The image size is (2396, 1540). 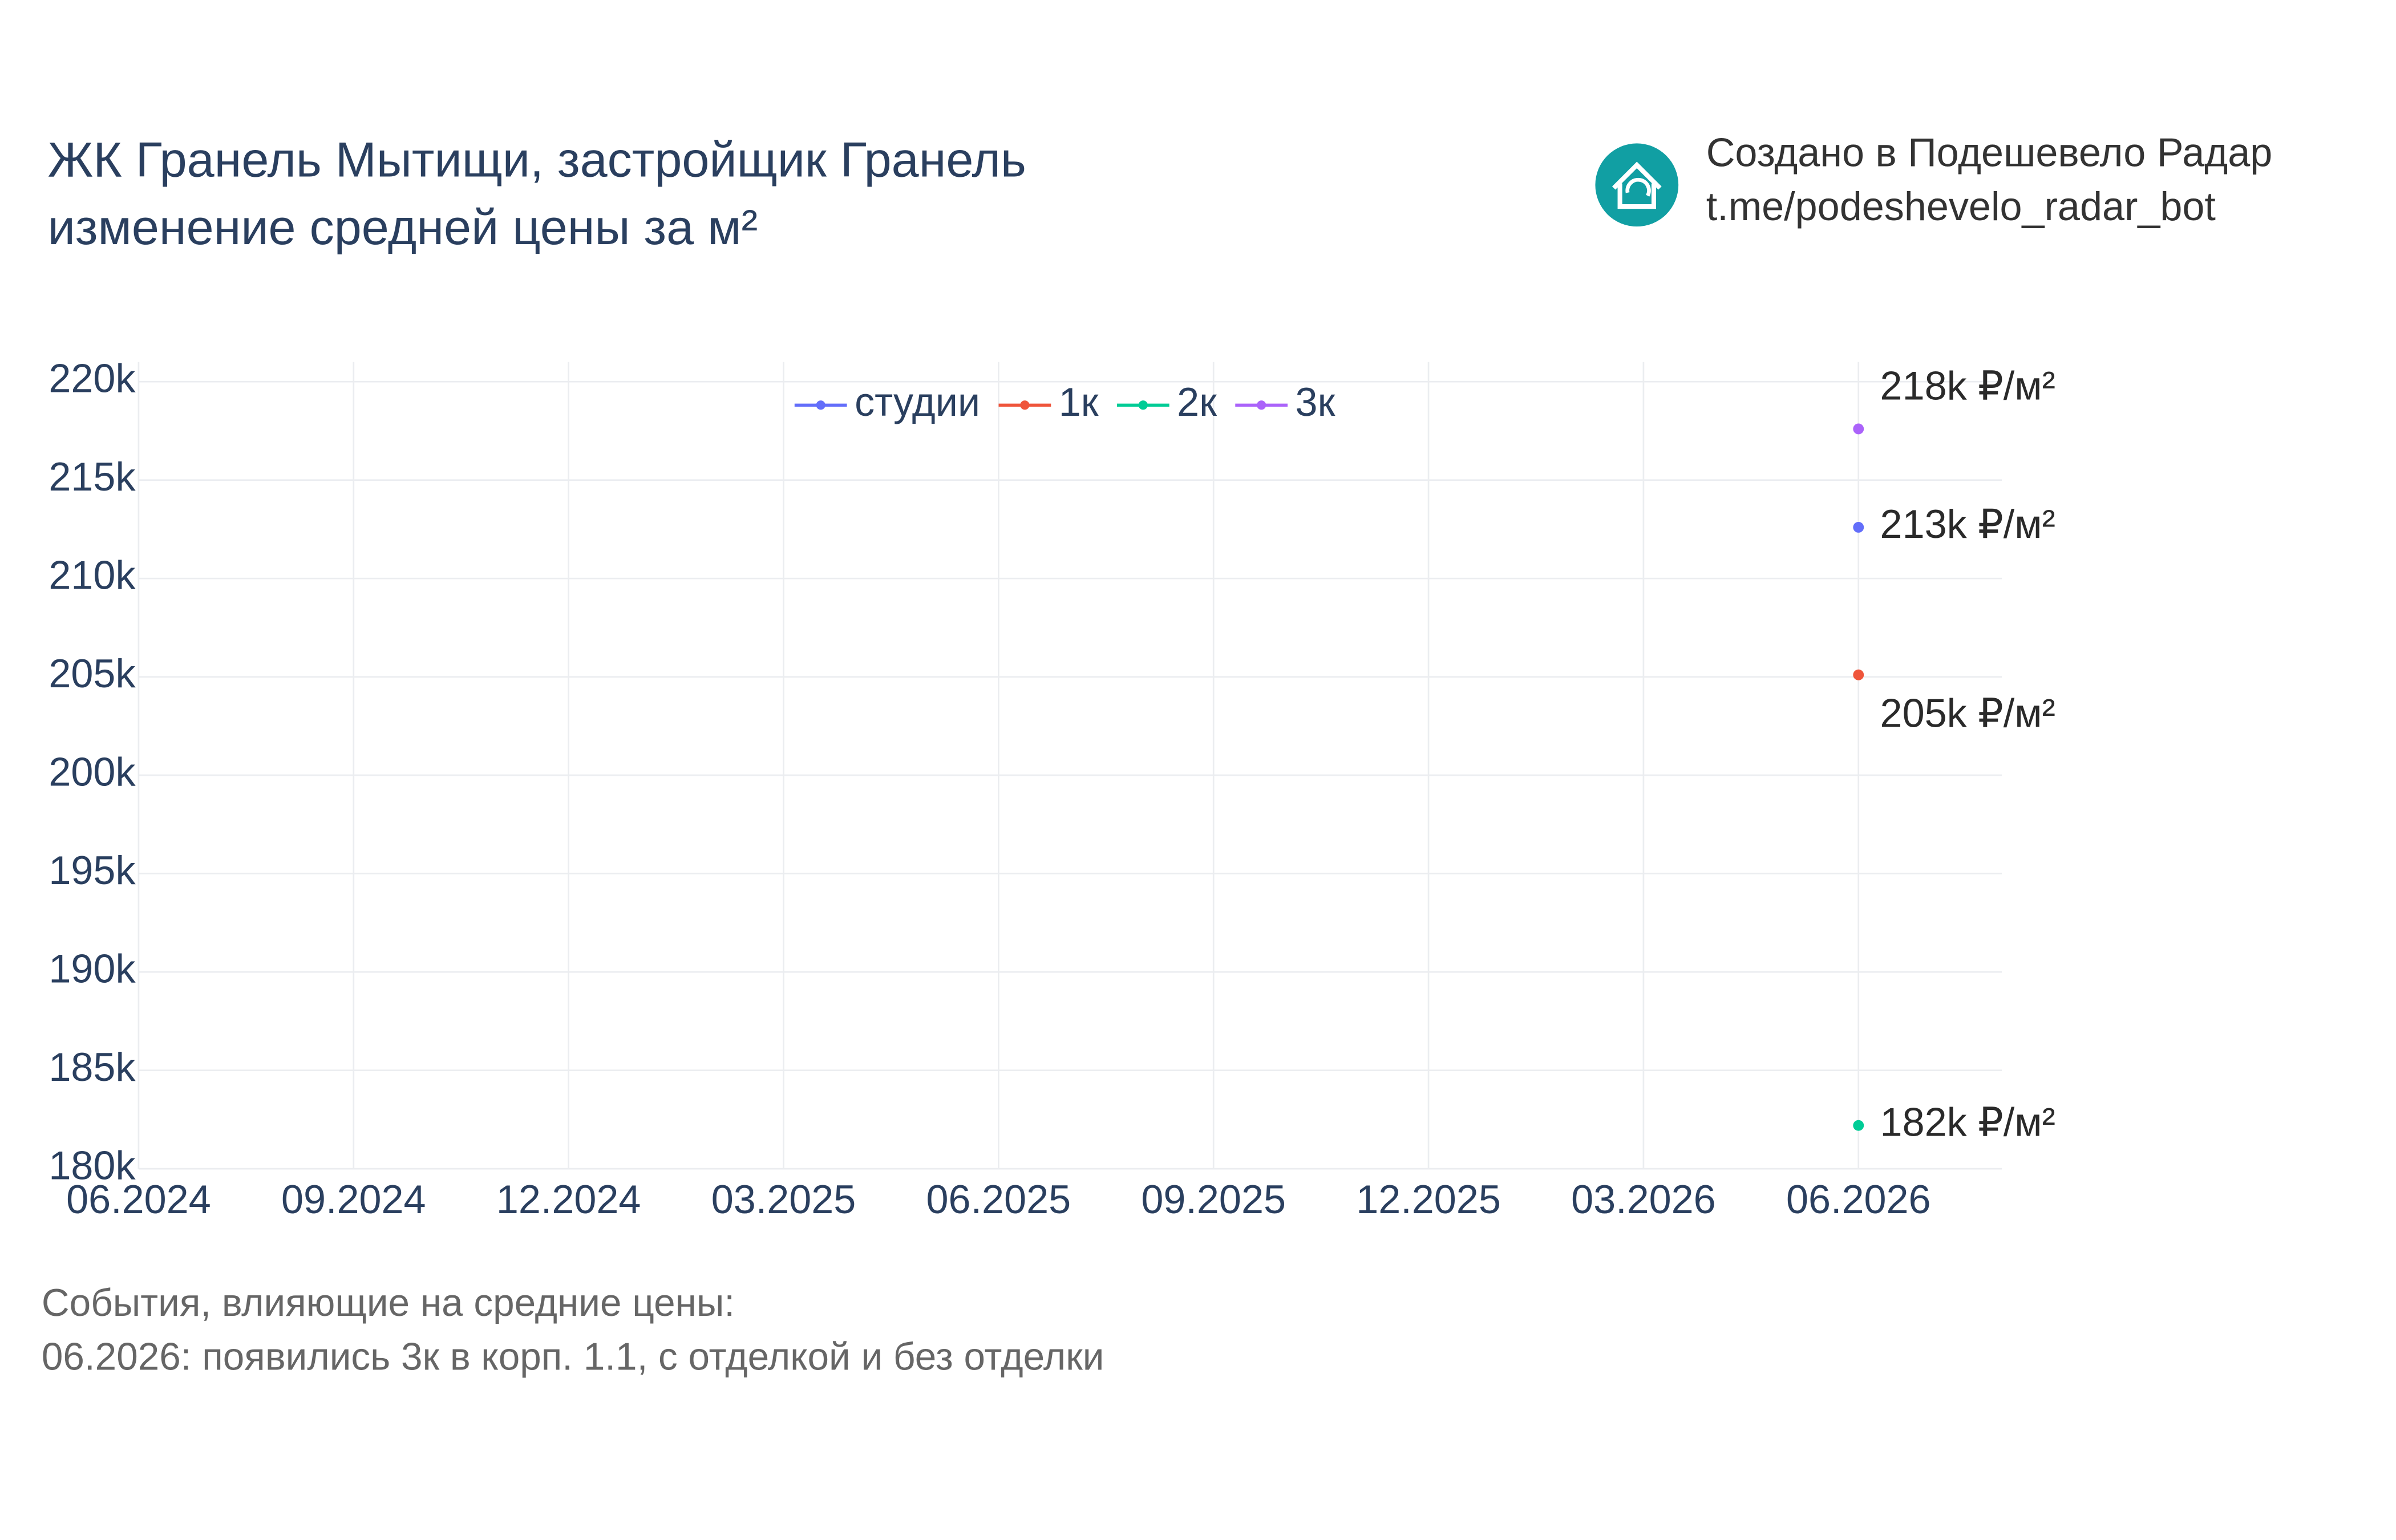 I want to click on y-tick-label: 180k, so click(x=92, y=1166).